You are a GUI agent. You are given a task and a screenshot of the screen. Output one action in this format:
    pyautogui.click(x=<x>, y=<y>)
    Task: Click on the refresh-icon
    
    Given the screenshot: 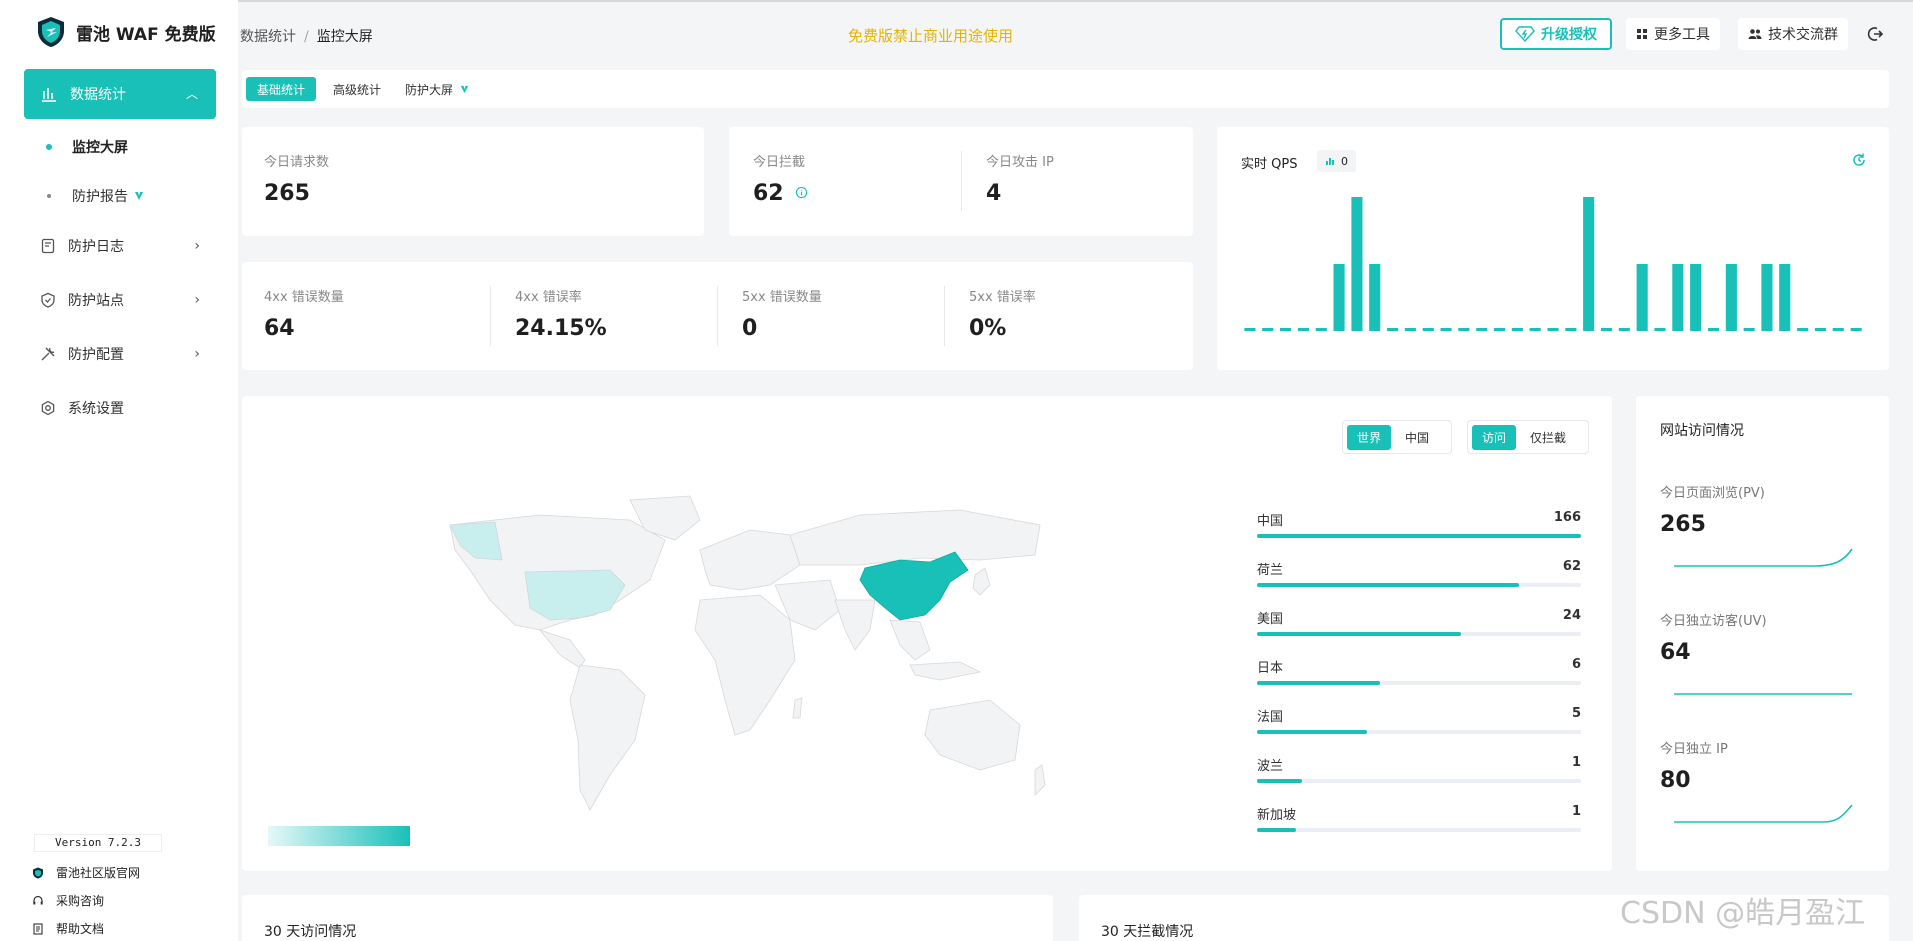 What is the action you would take?
    pyautogui.click(x=1859, y=160)
    